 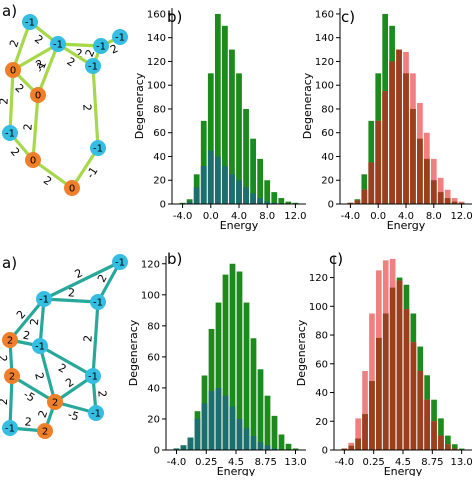 I want to click on graph-edge-label: -1, so click(x=41, y=66).